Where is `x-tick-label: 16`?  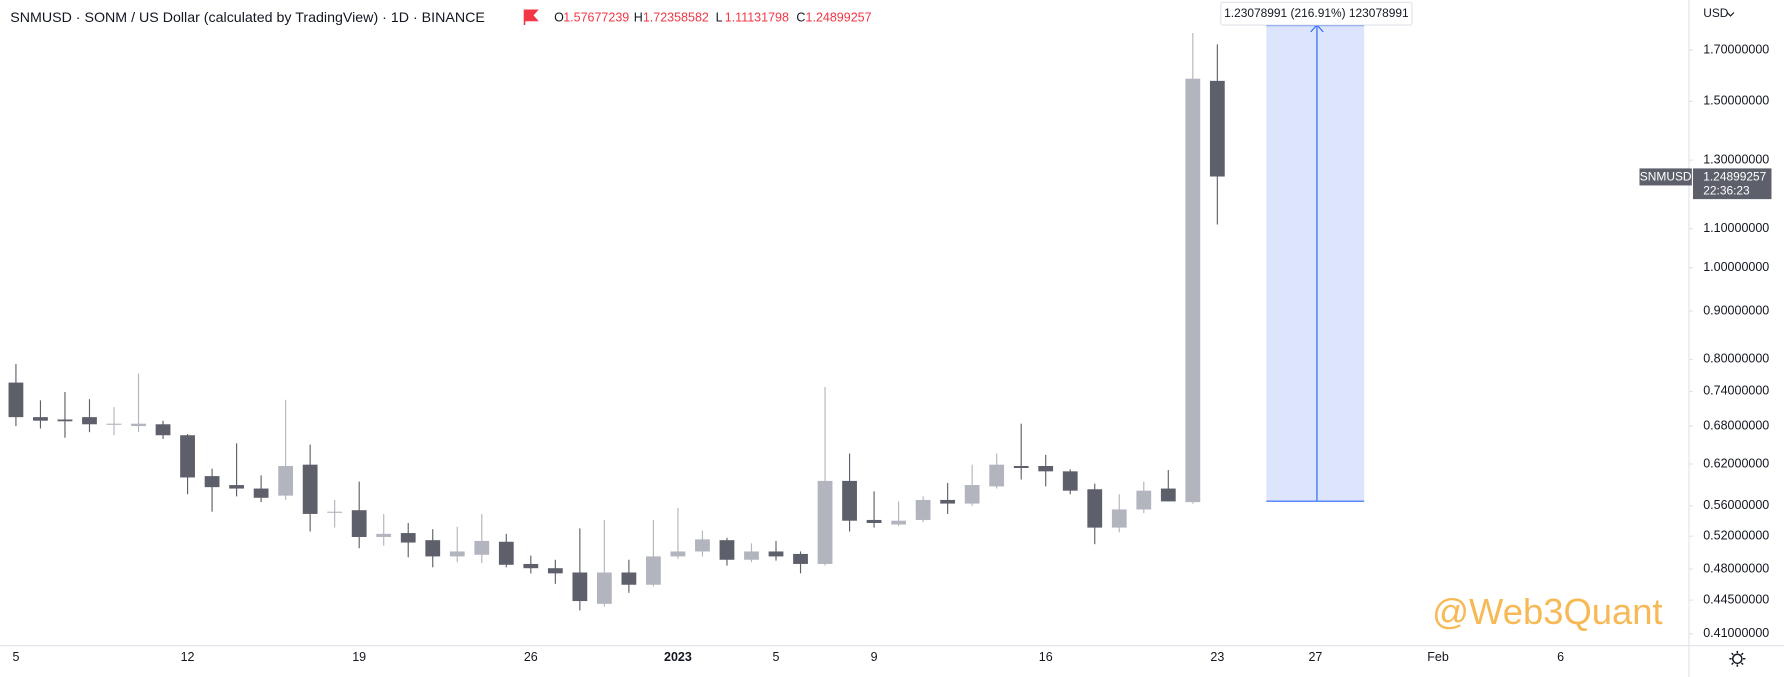
x-tick-label: 16 is located at coordinates (1046, 657).